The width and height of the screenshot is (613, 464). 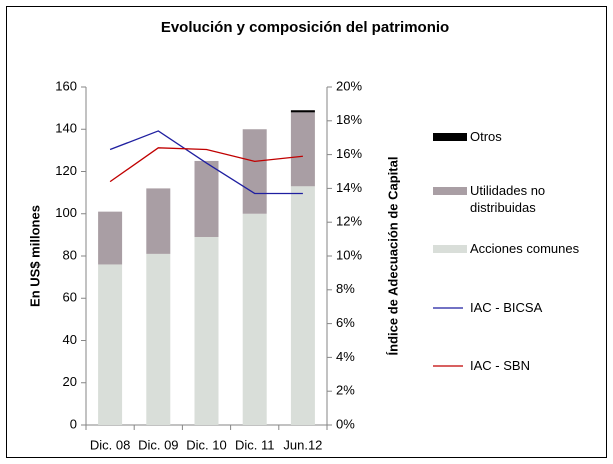 What do you see at coordinates (34, 256) in the screenshot?
I see `y-axis-label: En US$ millones` at bounding box center [34, 256].